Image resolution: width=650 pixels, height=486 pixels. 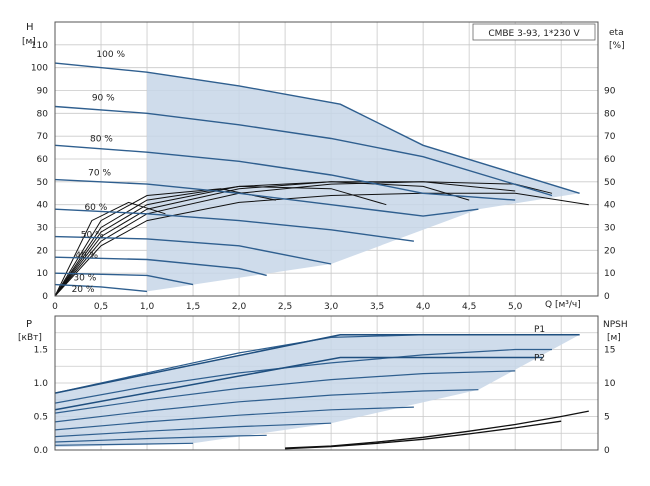 What do you see at coordinates (539, 330) in the screenshot?
I see `p1-label: P1` at bounding box center [539, 330].